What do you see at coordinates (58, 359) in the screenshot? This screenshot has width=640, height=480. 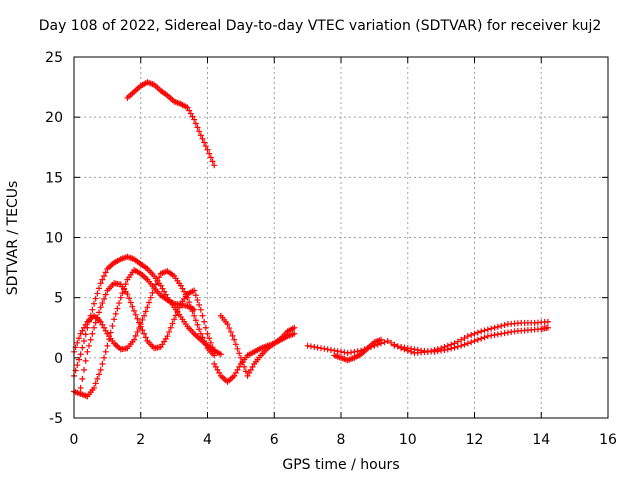 I see `y-tick-label: 0` at bounding box center [58, 359].